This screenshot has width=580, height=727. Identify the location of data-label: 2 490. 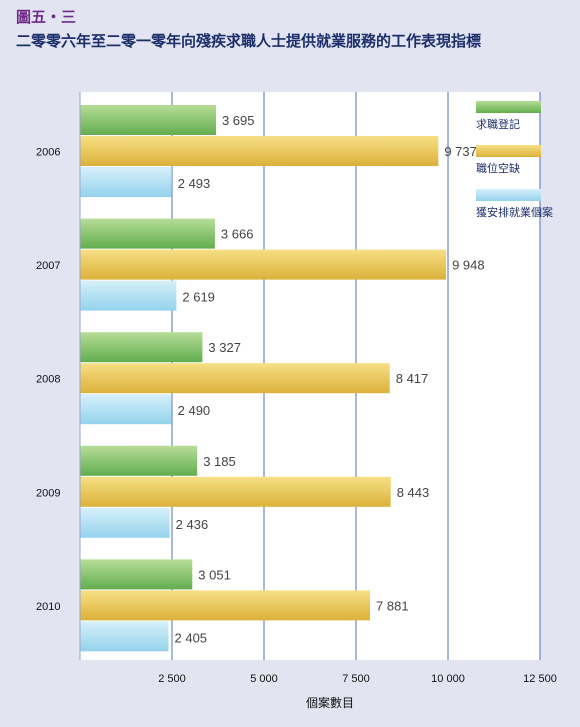
(194, 410).